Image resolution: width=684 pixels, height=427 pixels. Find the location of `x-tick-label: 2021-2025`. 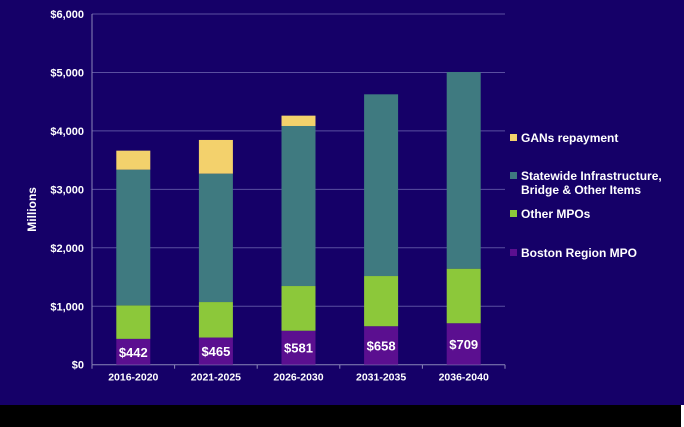

x-tick-label: 2021-2025 is located at coordinates (216, 378).